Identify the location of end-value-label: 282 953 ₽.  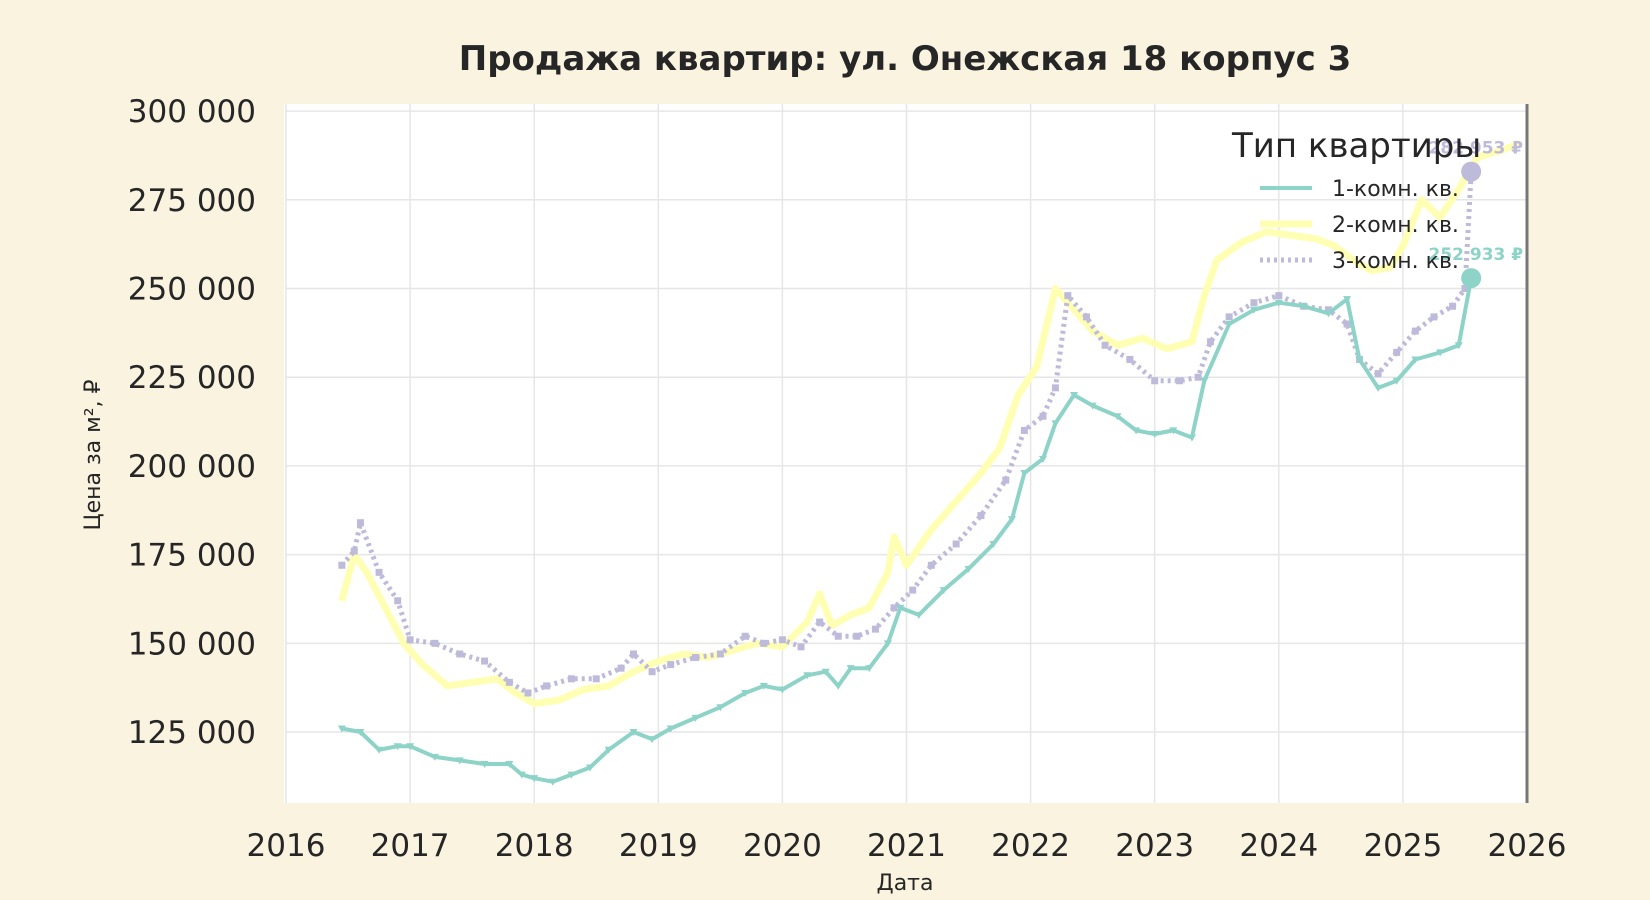
(1476, 149).